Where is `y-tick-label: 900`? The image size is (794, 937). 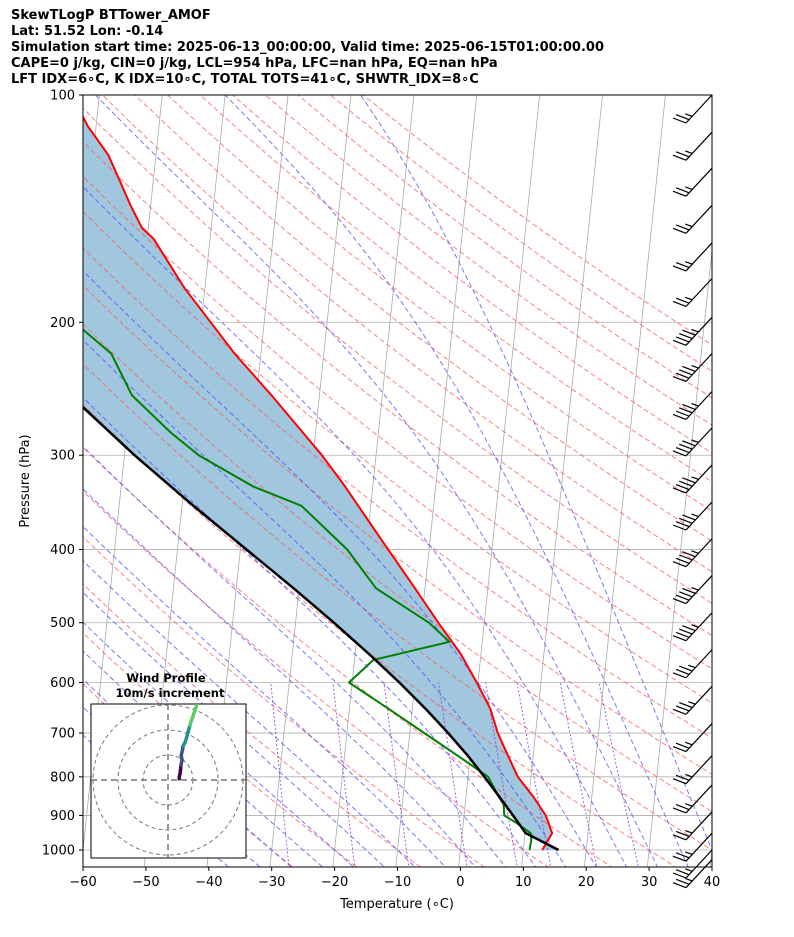 y-tick-label: 900 is located at coordinates (62, 816).